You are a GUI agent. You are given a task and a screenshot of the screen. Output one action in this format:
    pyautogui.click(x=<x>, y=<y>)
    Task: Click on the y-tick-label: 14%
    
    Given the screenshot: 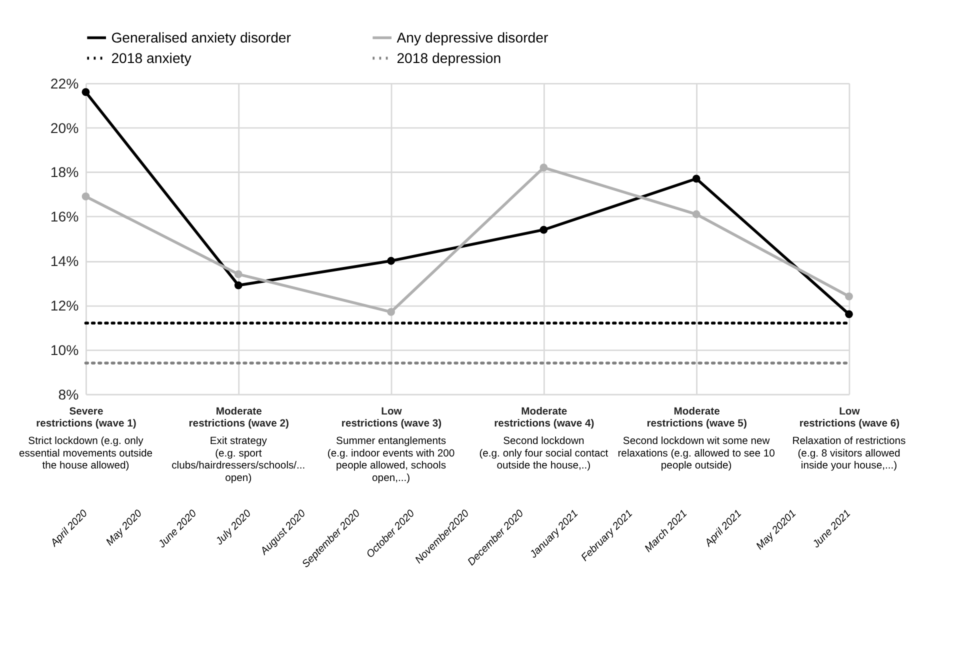 What is the action you would take?
    pyautogui.click(x=65, y=261)
    